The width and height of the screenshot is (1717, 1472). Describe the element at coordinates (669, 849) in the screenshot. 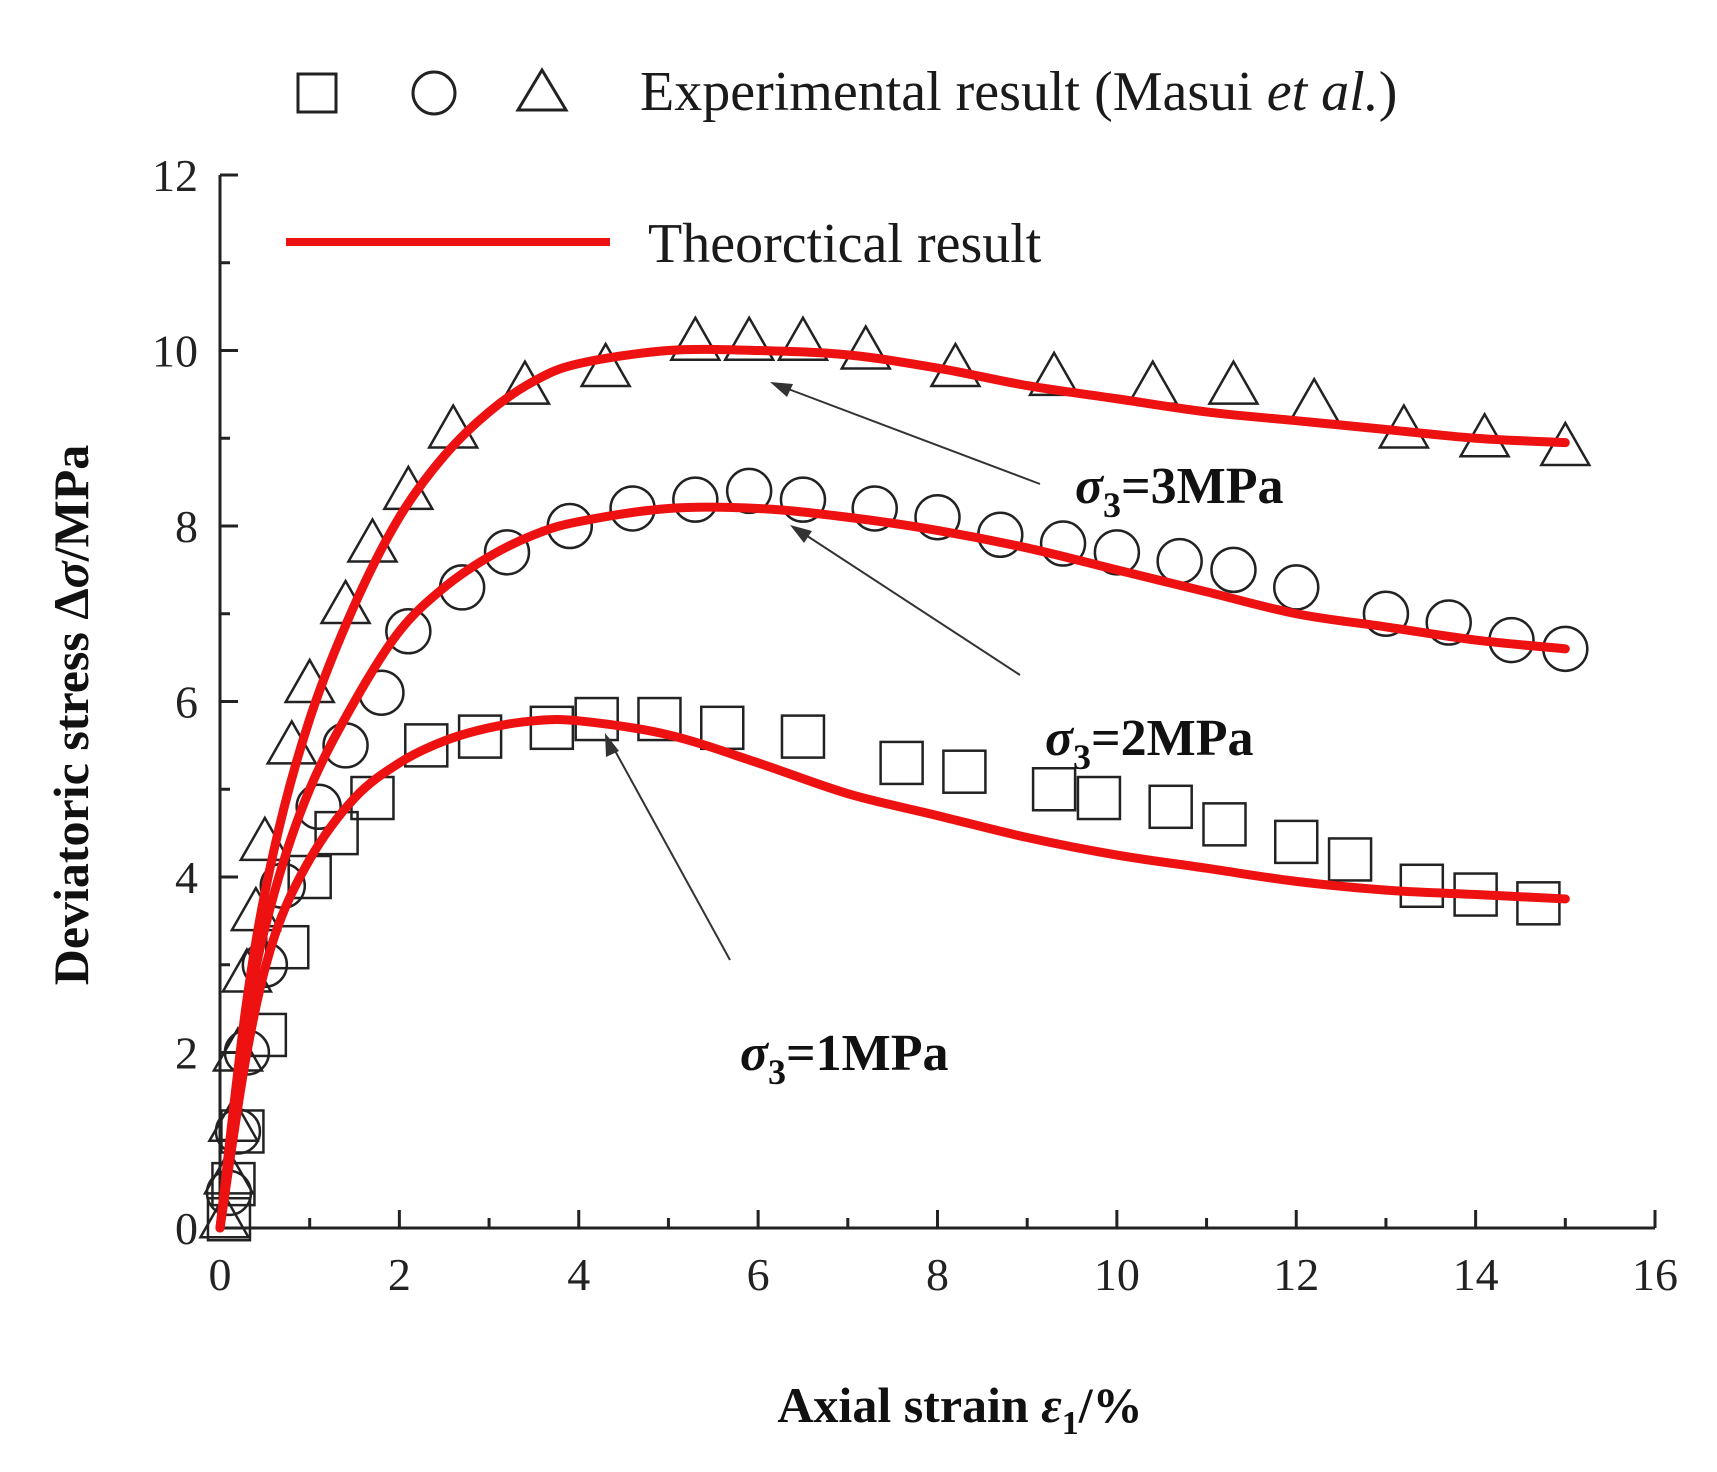

I see `annotation-arrow-1mpa` at that location.